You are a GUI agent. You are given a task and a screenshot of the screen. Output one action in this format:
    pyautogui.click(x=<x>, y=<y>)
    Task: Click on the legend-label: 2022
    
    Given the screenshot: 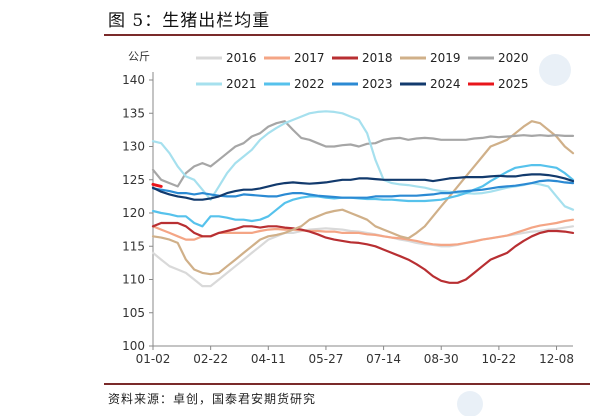 What is the action you would take?
    pyautogui.click(x=309, y=84)
    